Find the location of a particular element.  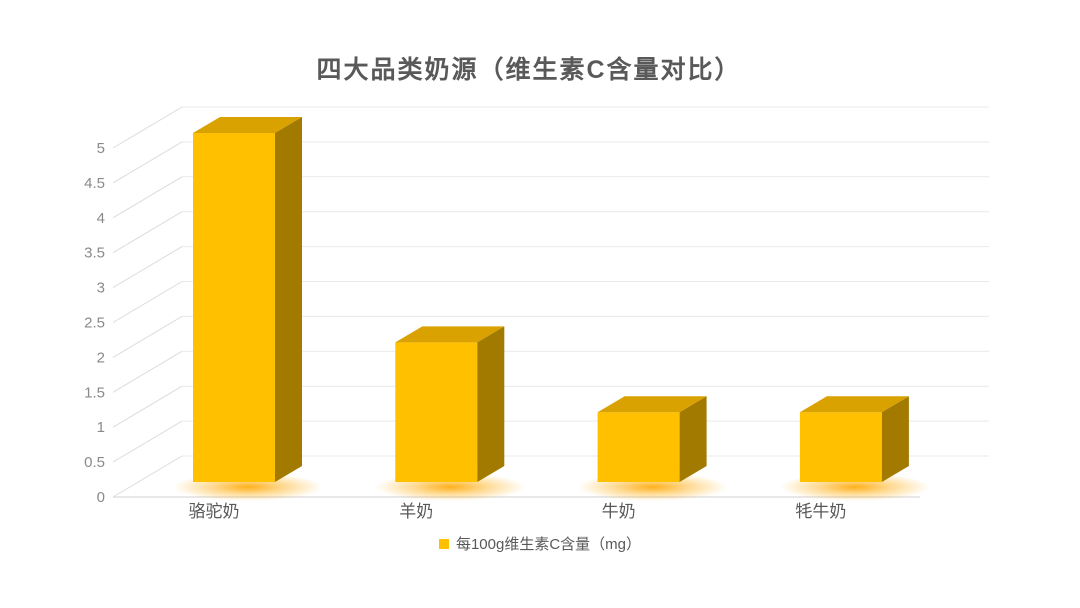

y-axis-tick-label: 5 is located at coordinates (101, 148).